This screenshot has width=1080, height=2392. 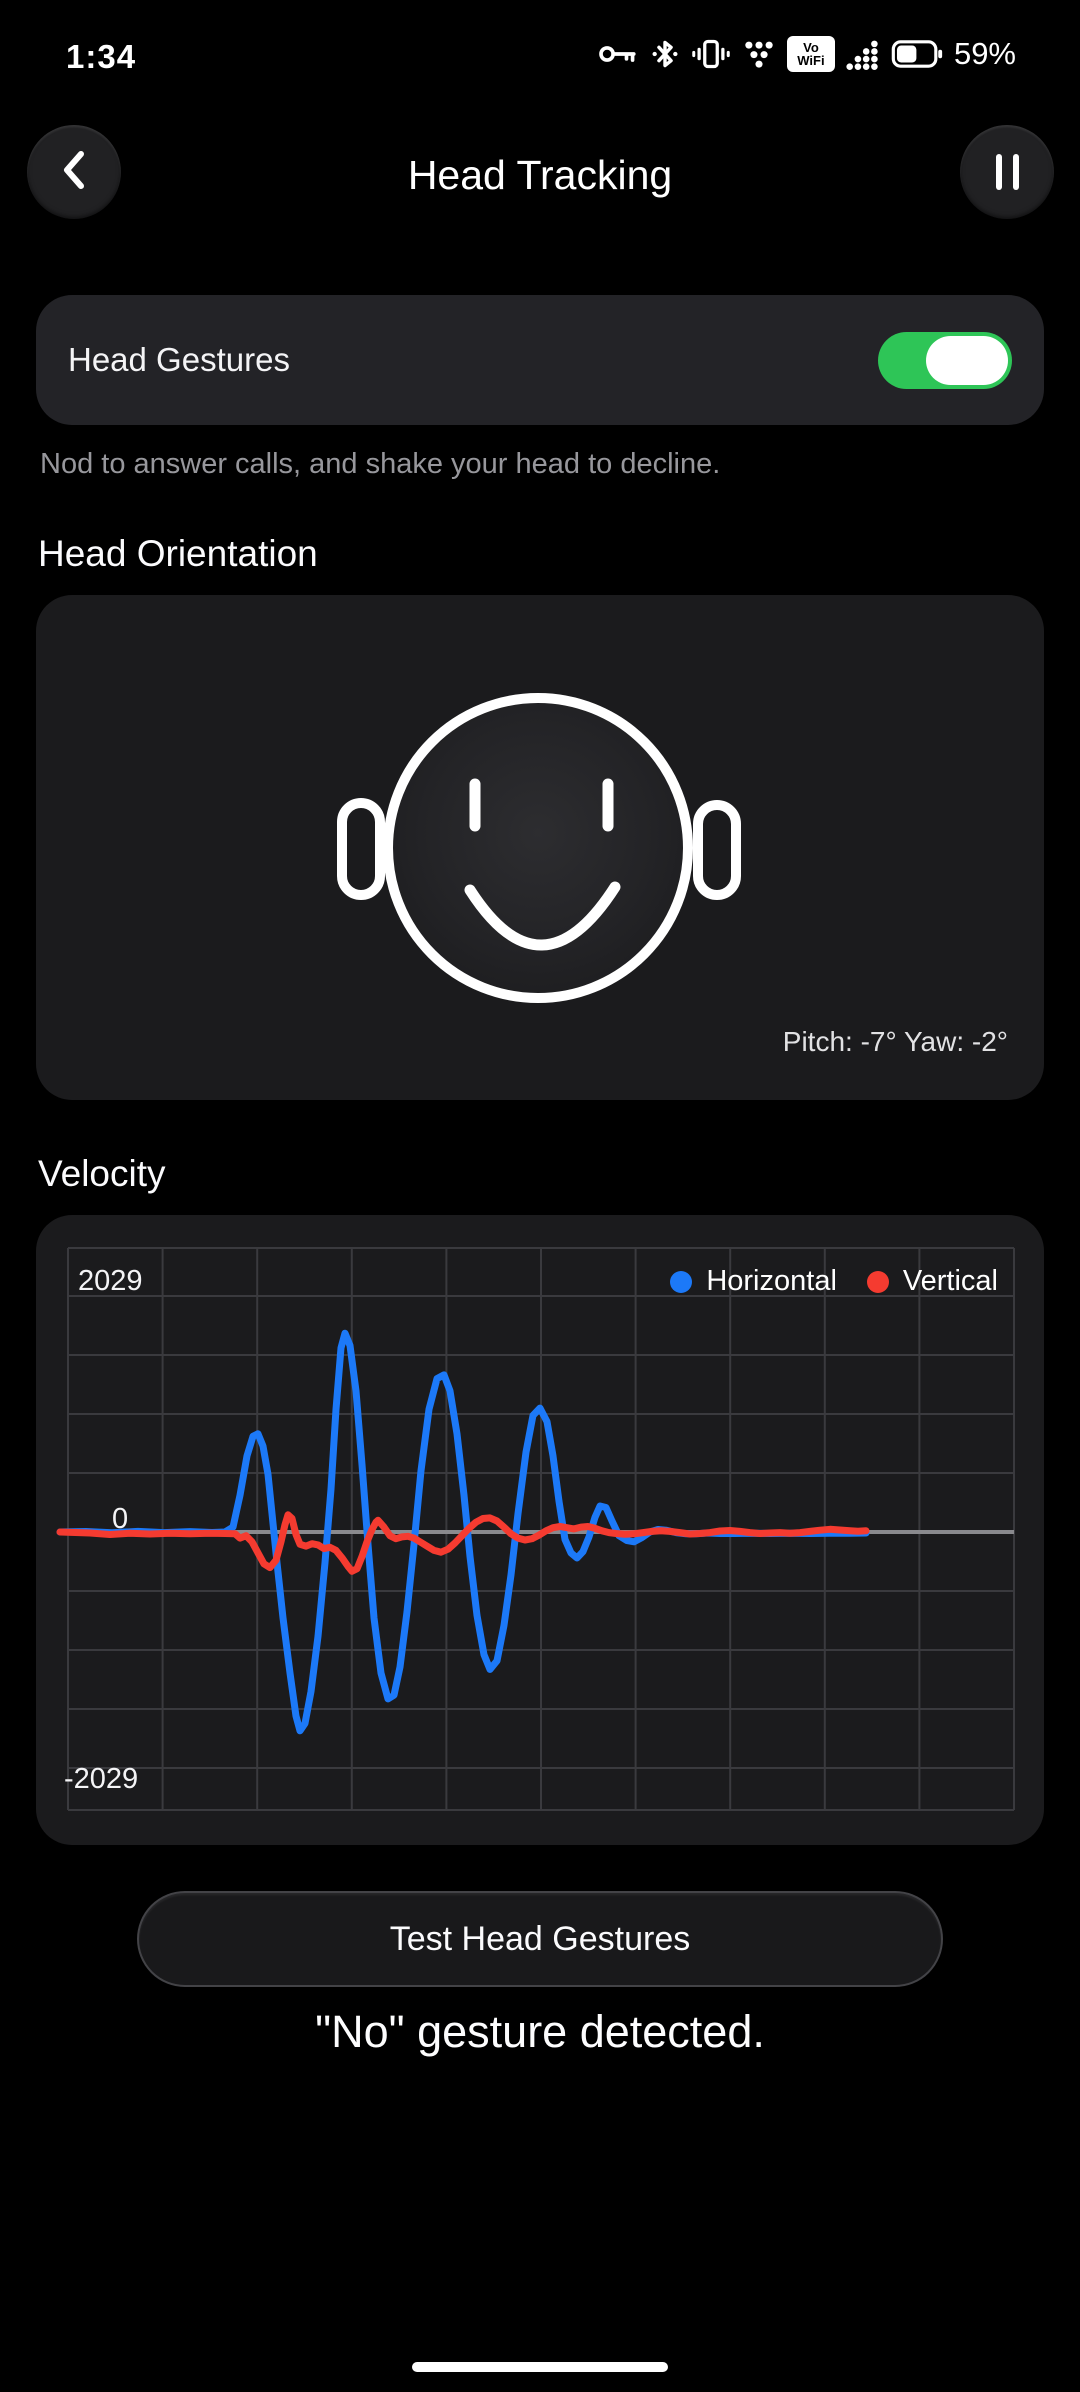 What do you see at coordinates (540, 360) in the screenshot?
I see `head-gestures-card: Head Gestures` at bounding box center [540, 360].